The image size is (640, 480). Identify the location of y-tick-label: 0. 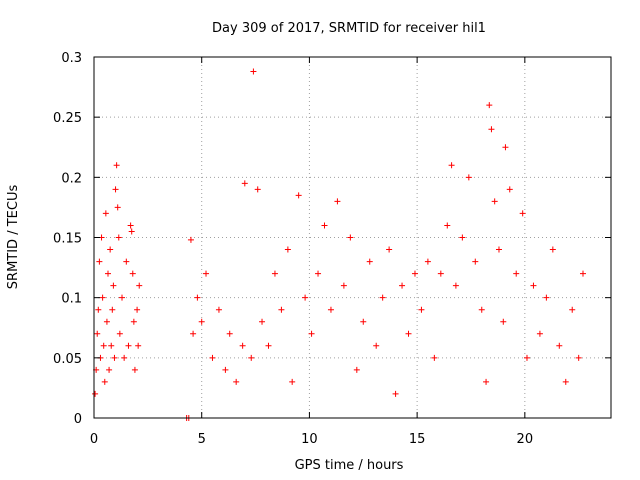
(78, 419).